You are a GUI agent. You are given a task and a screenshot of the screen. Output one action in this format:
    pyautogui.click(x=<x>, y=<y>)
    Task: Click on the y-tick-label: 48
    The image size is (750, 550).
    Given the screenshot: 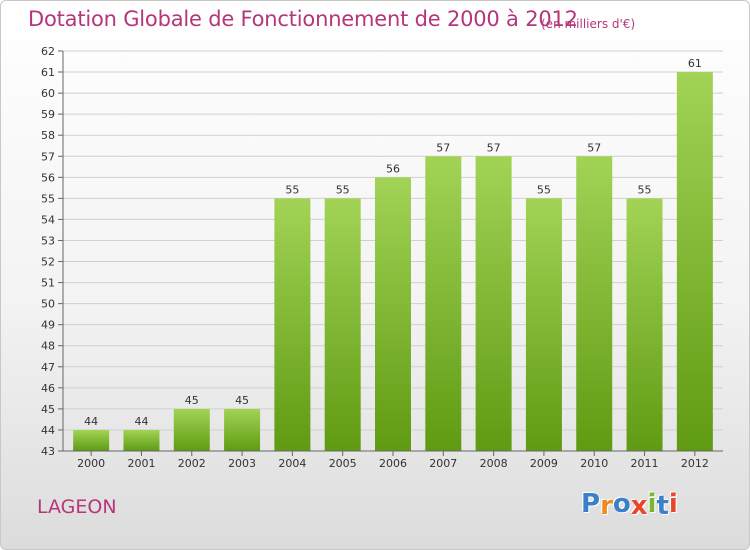 What is the action you would take?
    pyautogui.click(x=48, y=346)
    